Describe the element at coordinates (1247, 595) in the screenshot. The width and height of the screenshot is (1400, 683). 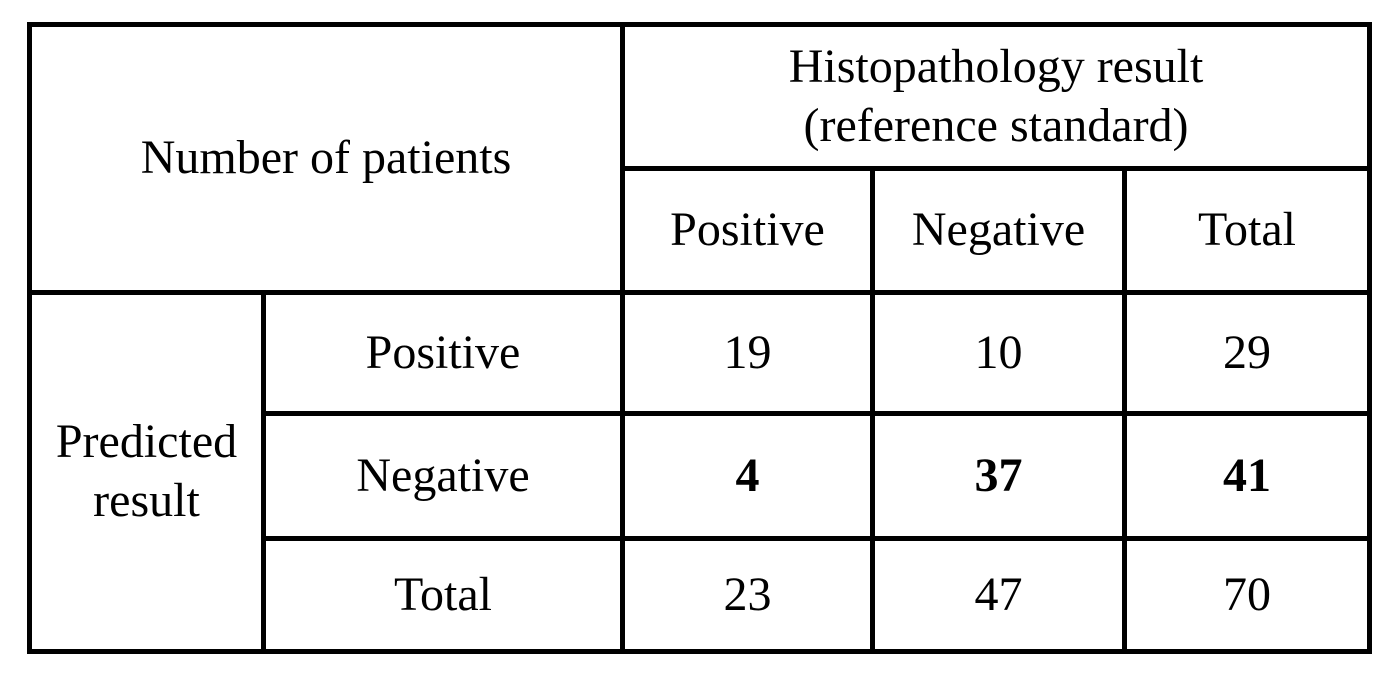
I see `cell-total-overall: 70` at that location.